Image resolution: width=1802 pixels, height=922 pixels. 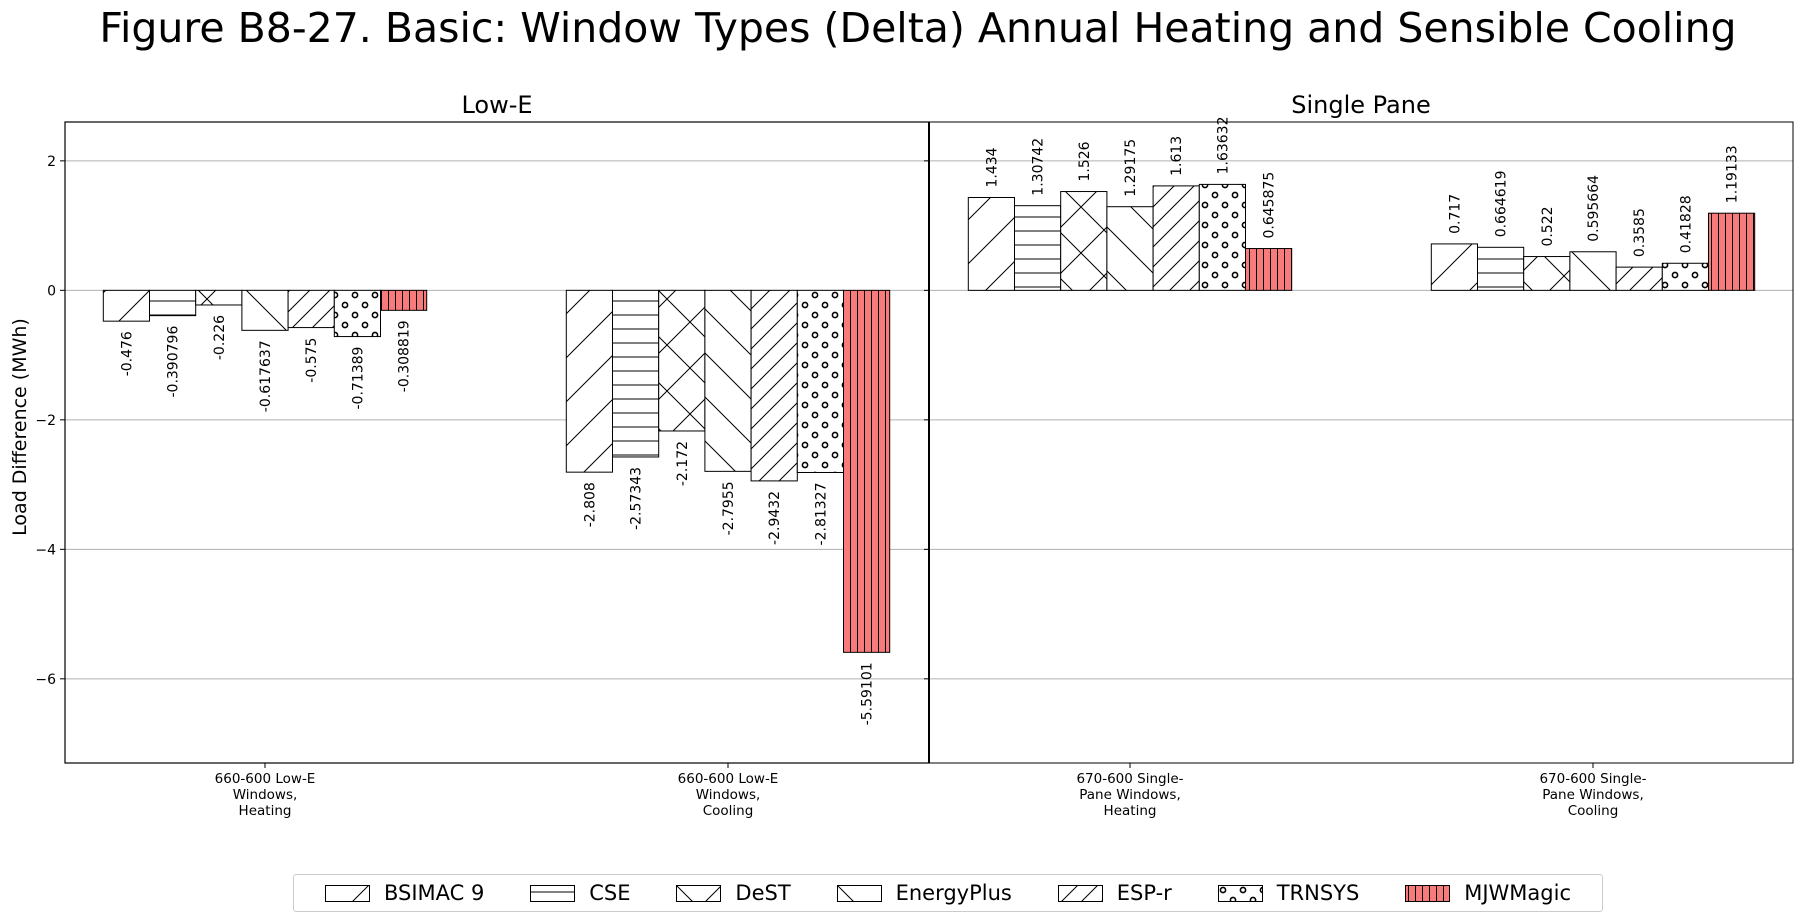 I want to click on y-tick-label: −4, so click(x=45, y=550).